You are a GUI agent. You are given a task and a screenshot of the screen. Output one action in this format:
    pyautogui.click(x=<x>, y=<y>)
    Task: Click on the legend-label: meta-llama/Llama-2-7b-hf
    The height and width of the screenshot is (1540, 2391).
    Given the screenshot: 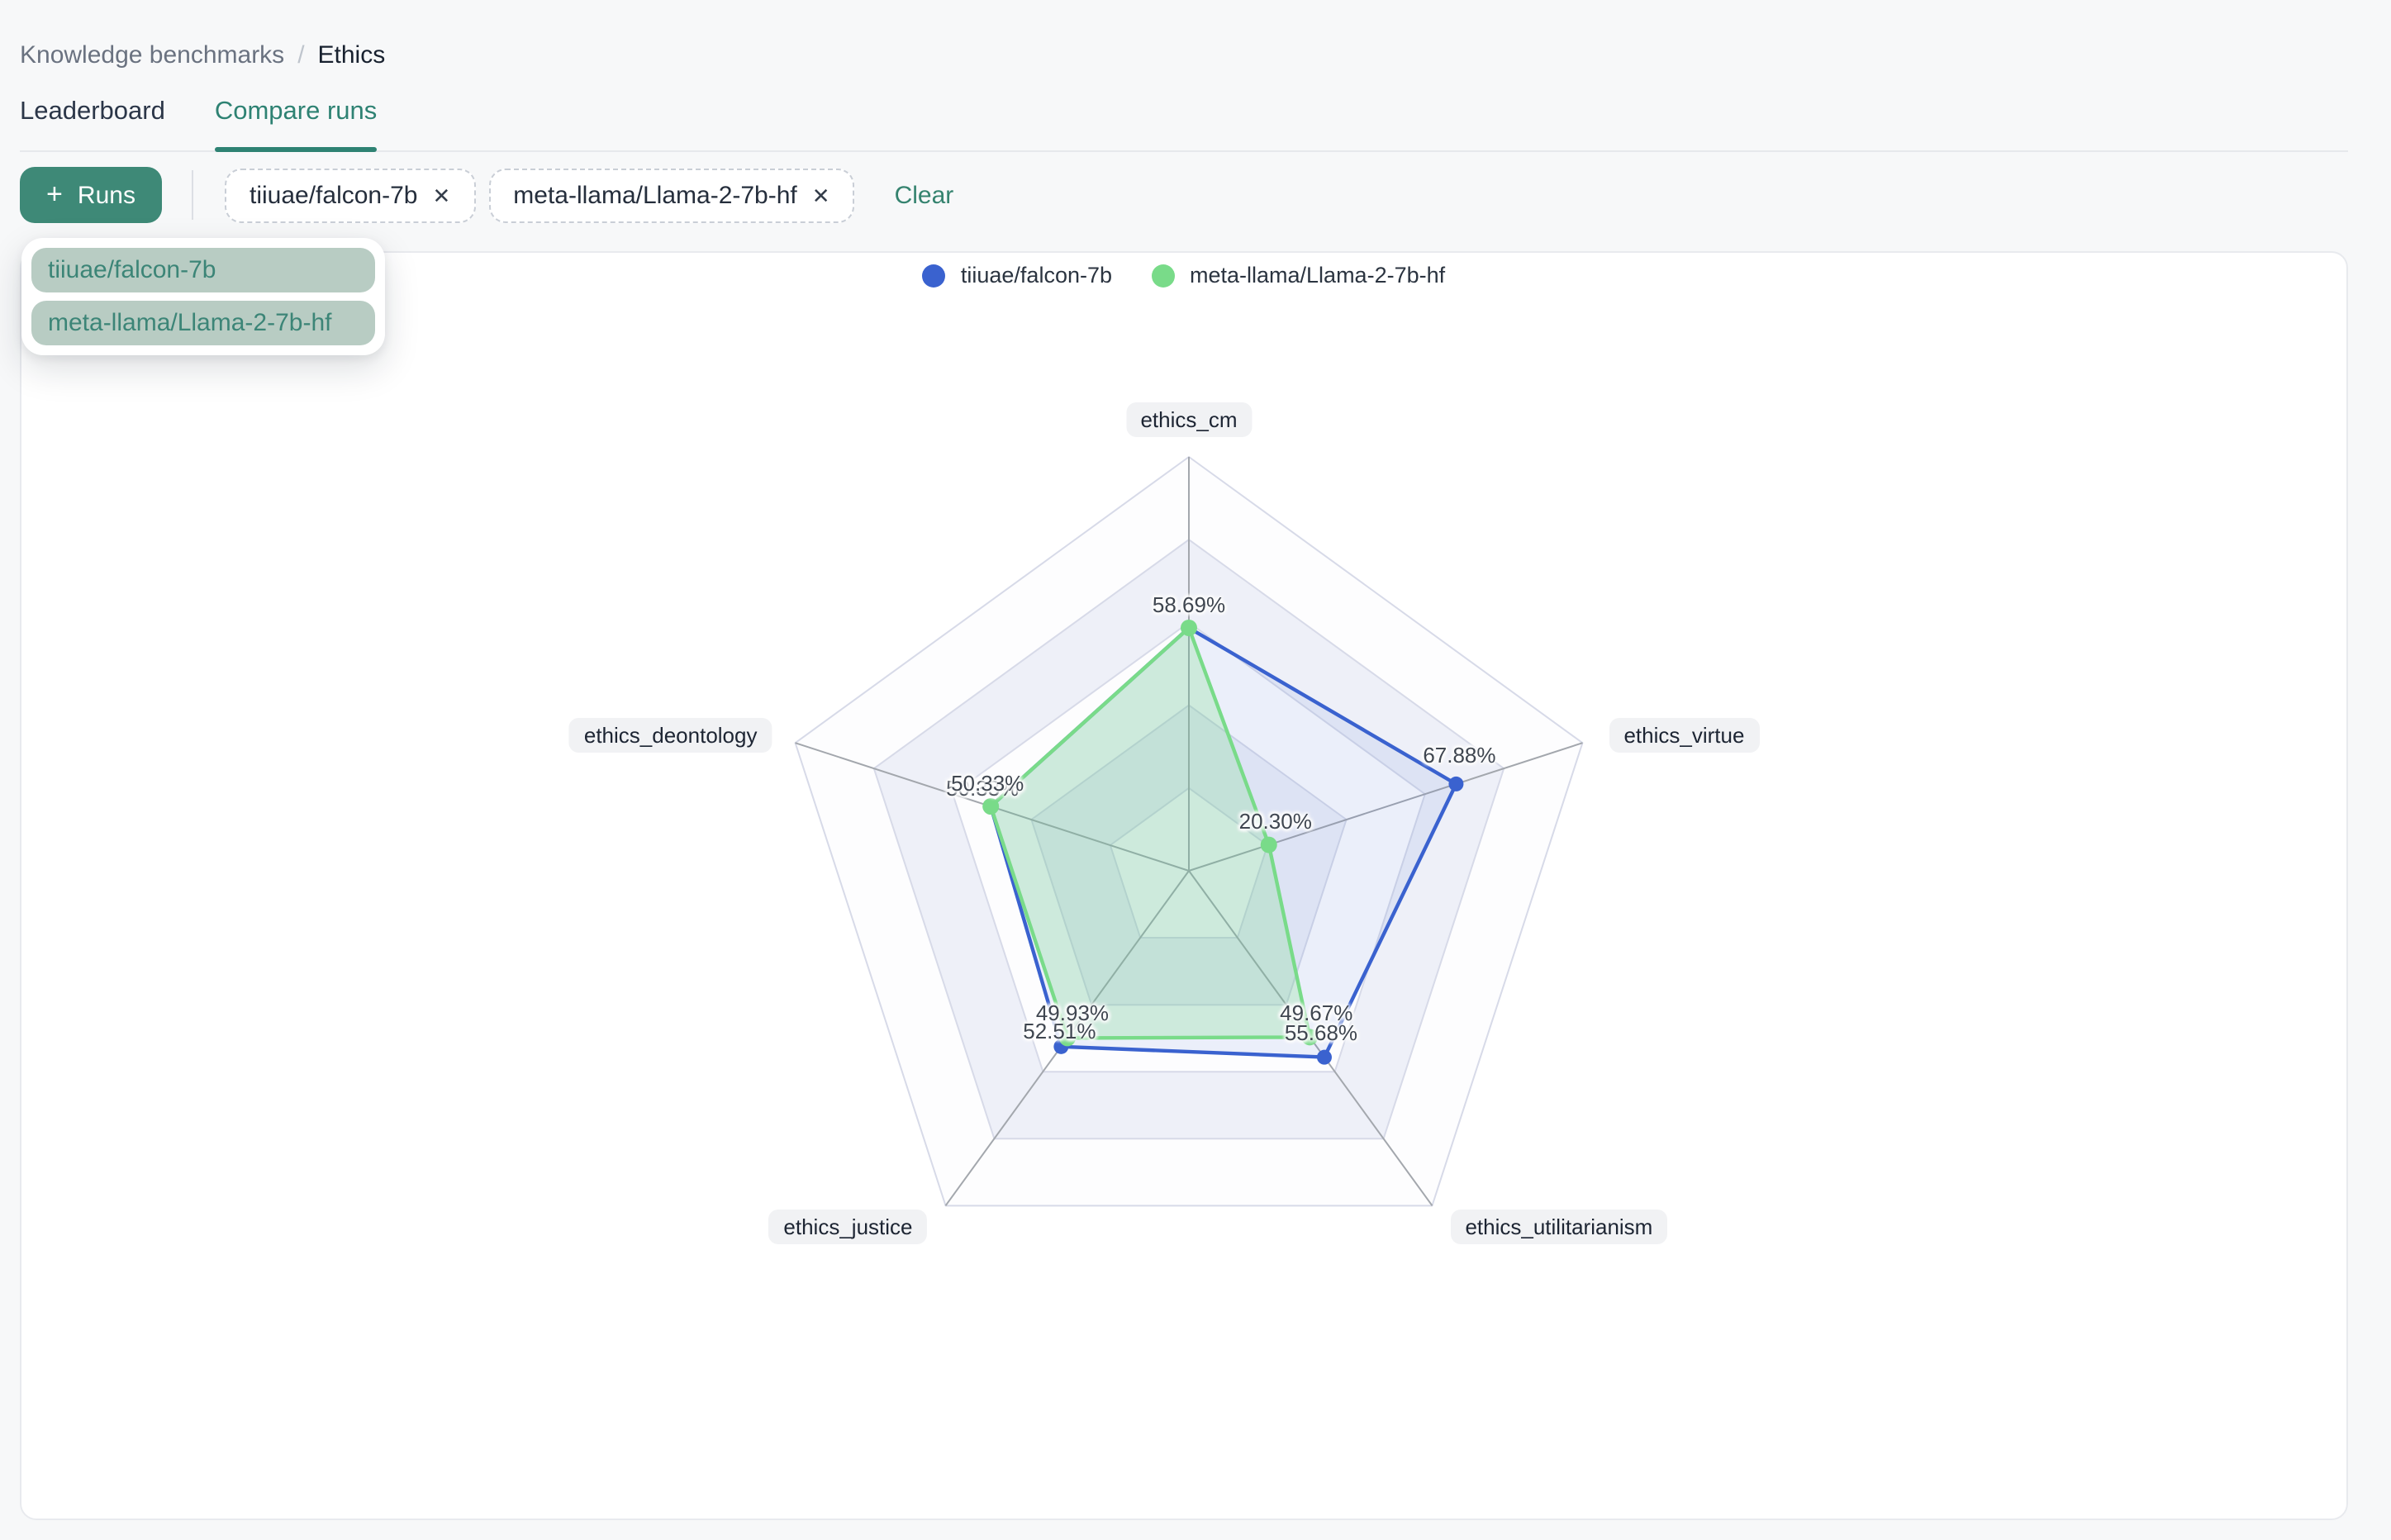 What is the action you would take?
    pyautogui.click(x=1318, y=275)
    